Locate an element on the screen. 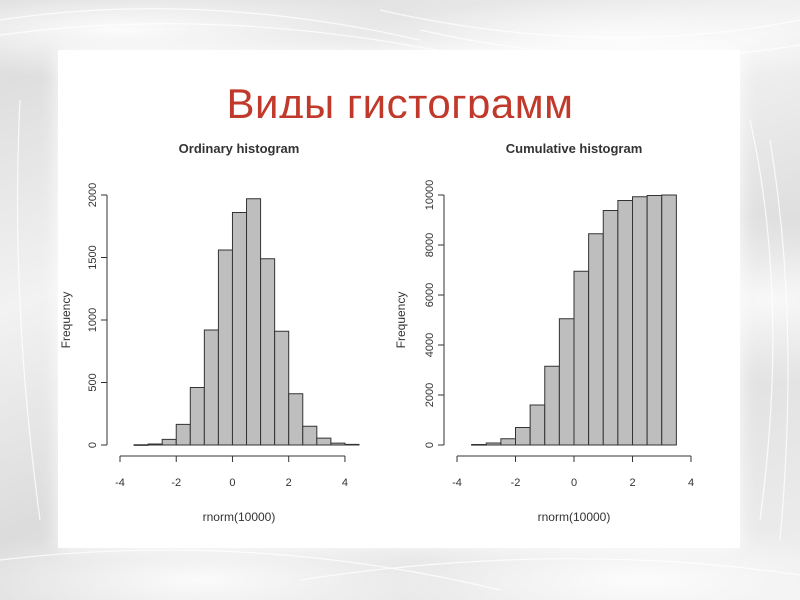  y-axis: 0 500 1000 1500 2000 is located at coordinates (97, 315).